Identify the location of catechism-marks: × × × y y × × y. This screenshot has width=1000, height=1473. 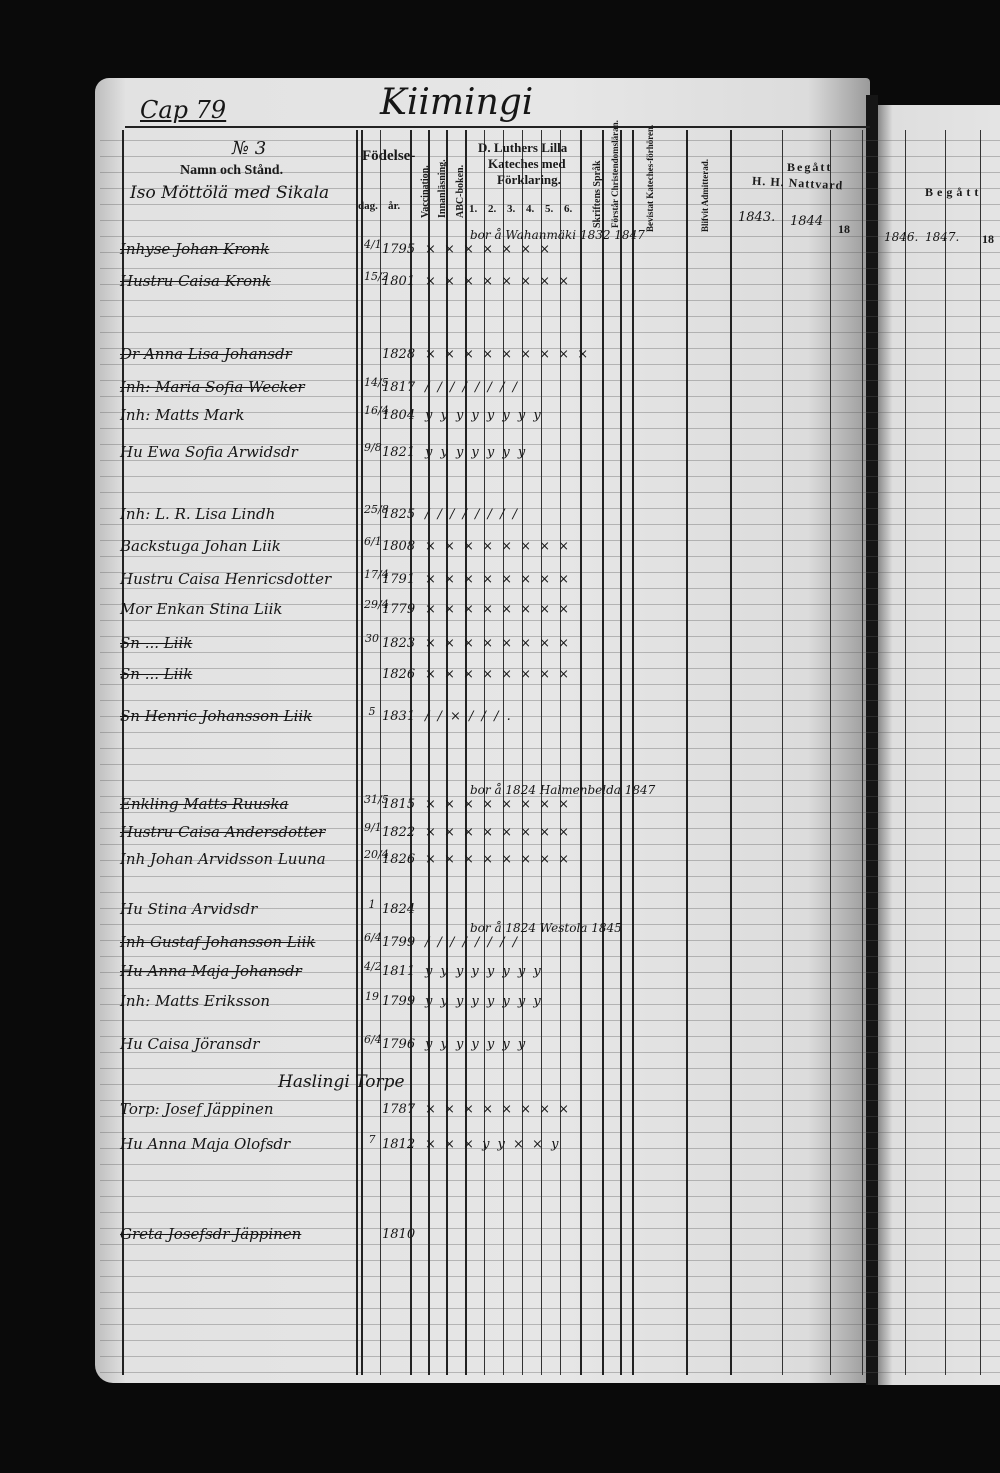
(493, 1144).